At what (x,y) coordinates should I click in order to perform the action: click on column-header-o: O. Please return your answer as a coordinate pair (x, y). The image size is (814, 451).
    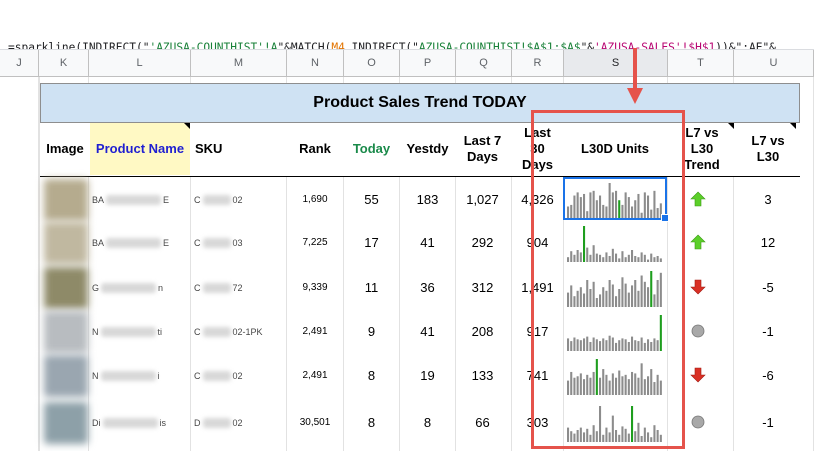
    Looking at the image, I should click on (372, 63).